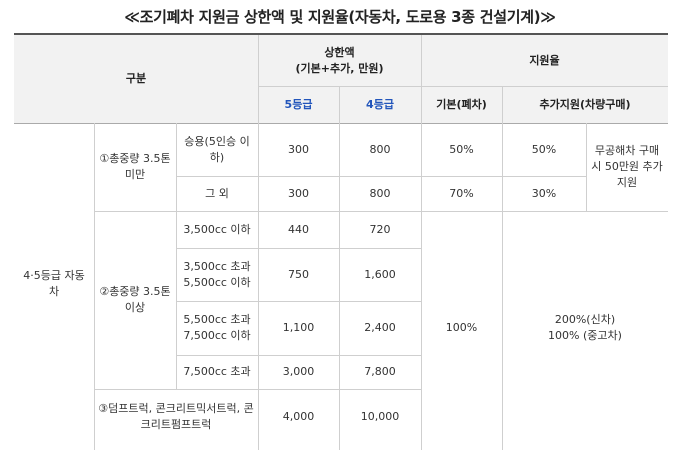 Image resolution: width=680 pixels, height=450 pixels. What do you see at coordinates (461, 193) in the screenshot?
I see `g1-row2-basic: 70%` at bounding box center [461, 193].